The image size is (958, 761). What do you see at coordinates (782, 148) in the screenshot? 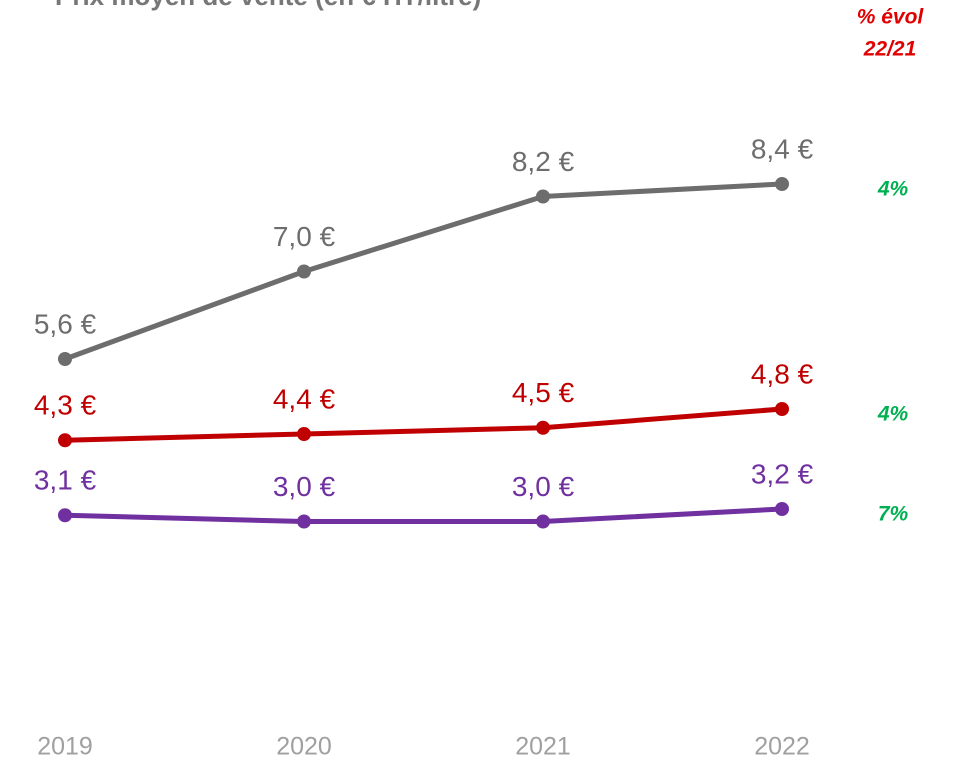
I see `value-label: 8,4 €` at bounding box center [782, 148].